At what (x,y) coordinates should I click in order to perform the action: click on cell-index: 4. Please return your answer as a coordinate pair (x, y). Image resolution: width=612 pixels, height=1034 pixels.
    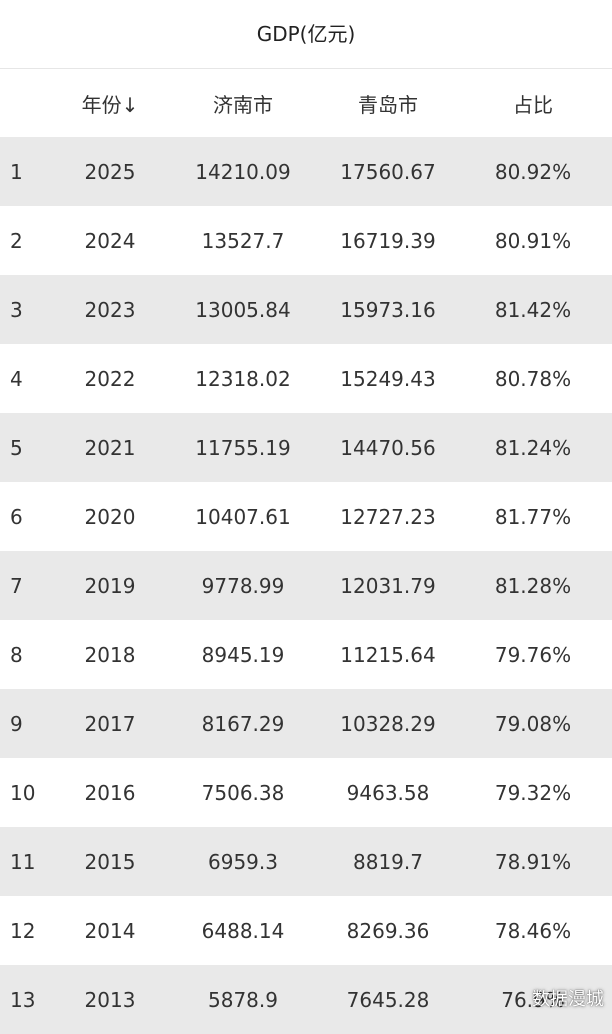
    Looking at the image, I should click on (16, 378).